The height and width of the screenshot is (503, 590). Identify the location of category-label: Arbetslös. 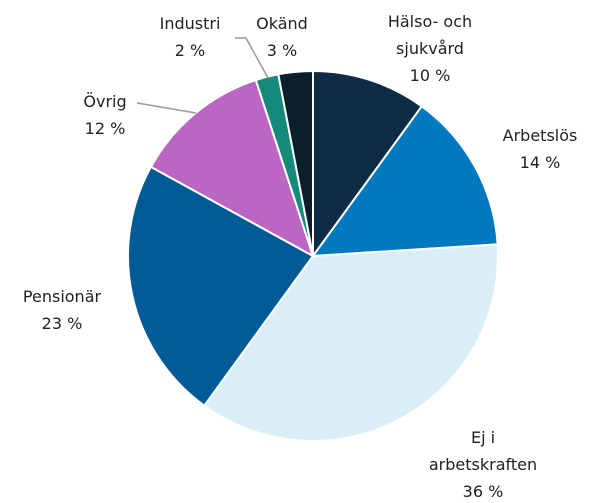
(540, 135).